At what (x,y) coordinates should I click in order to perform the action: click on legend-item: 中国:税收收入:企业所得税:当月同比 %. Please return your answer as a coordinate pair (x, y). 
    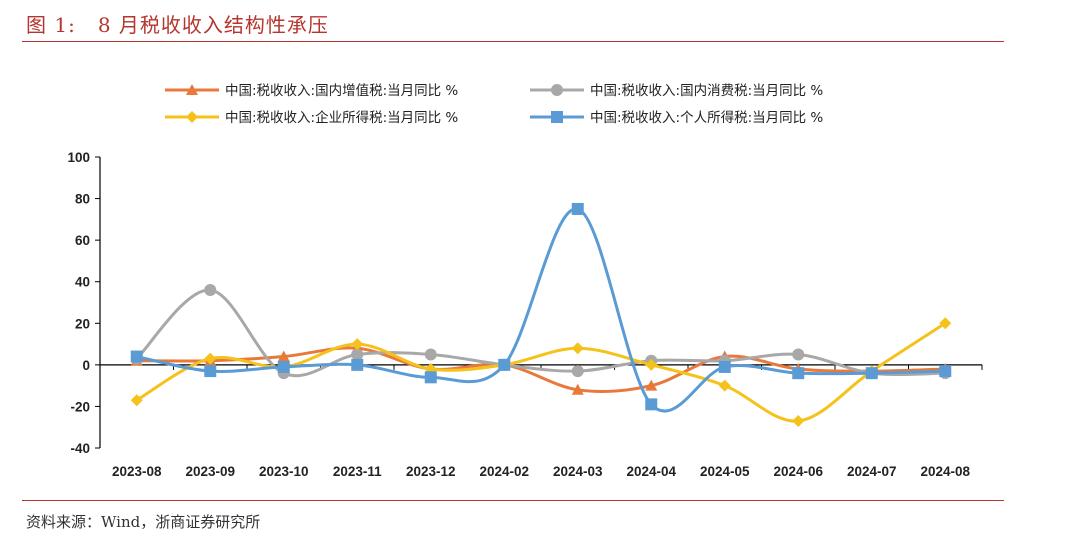
    Looking at the image, I should click on (311, 117).